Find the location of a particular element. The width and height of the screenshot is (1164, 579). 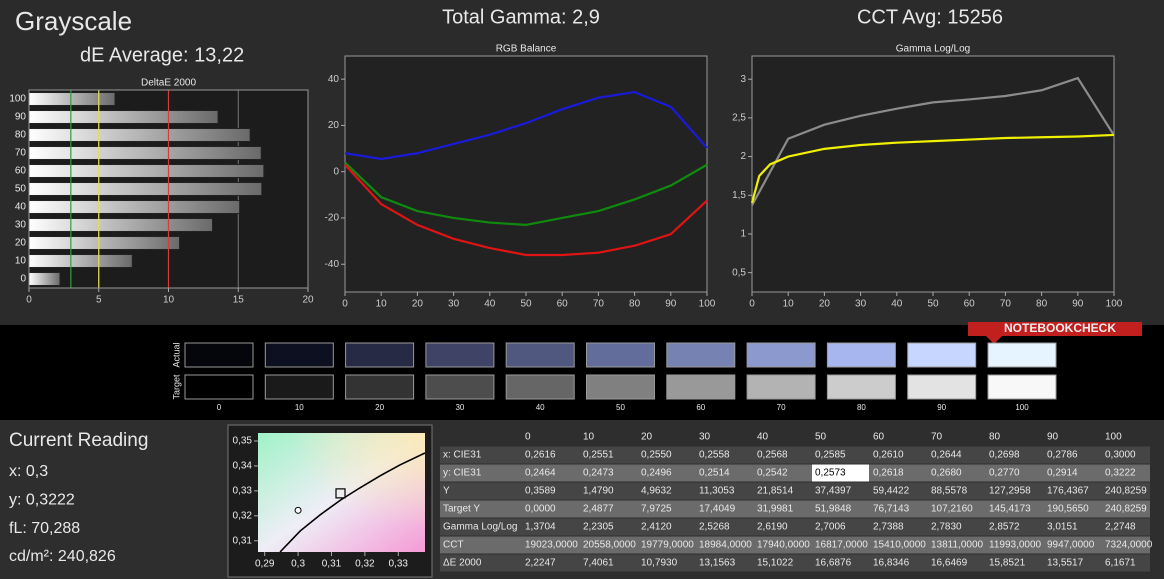

x-tick-label: 30 is located at coordinates (454, 304).